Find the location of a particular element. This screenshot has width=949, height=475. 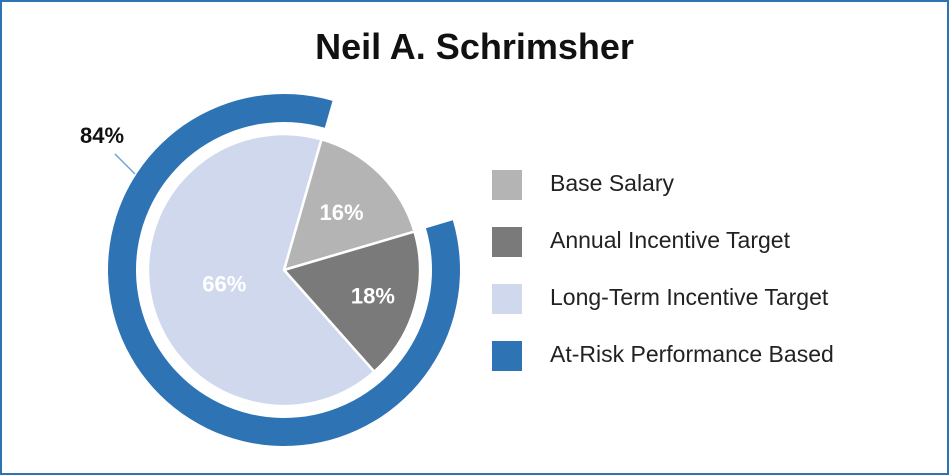

slice-data-label: 66% is located at coordinates (224, 284).